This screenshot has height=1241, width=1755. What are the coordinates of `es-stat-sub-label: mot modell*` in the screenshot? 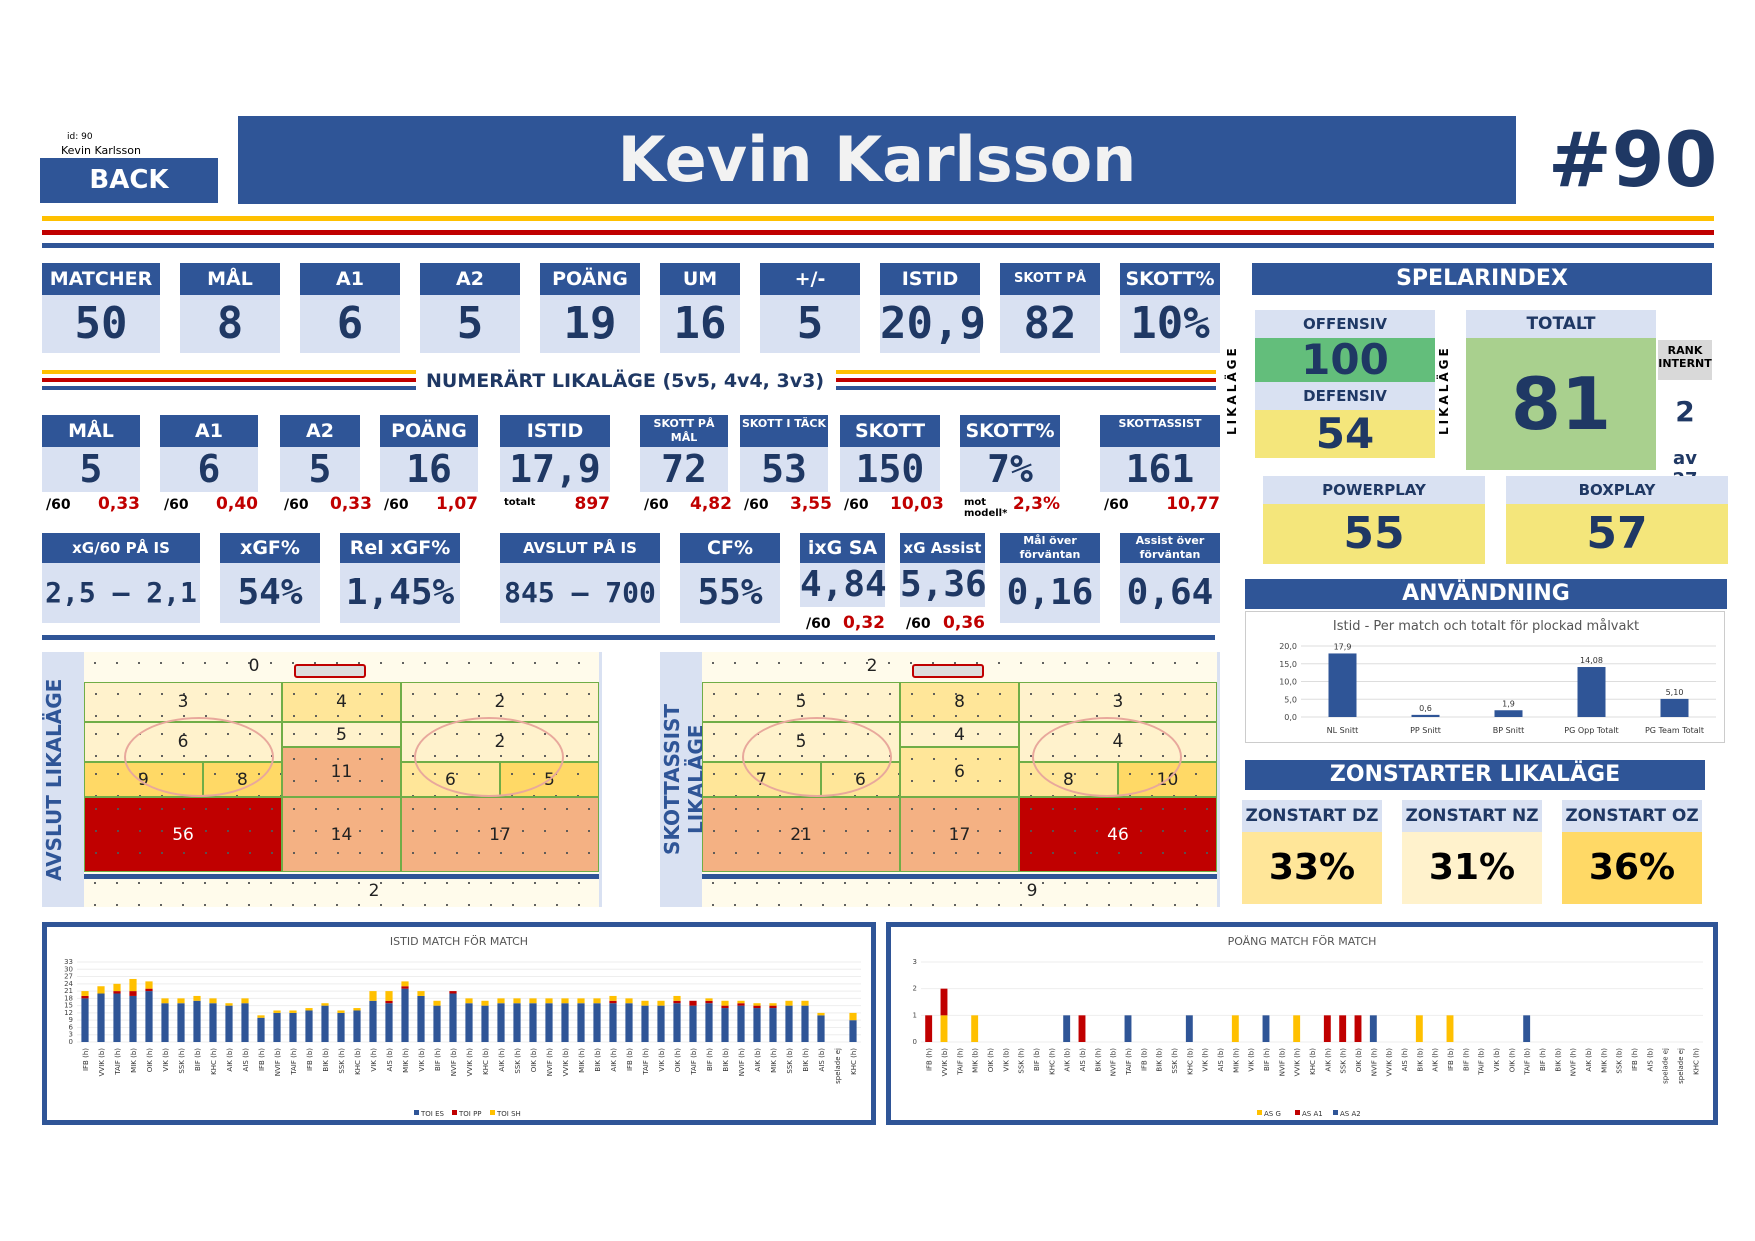 It's located at (986, 508).